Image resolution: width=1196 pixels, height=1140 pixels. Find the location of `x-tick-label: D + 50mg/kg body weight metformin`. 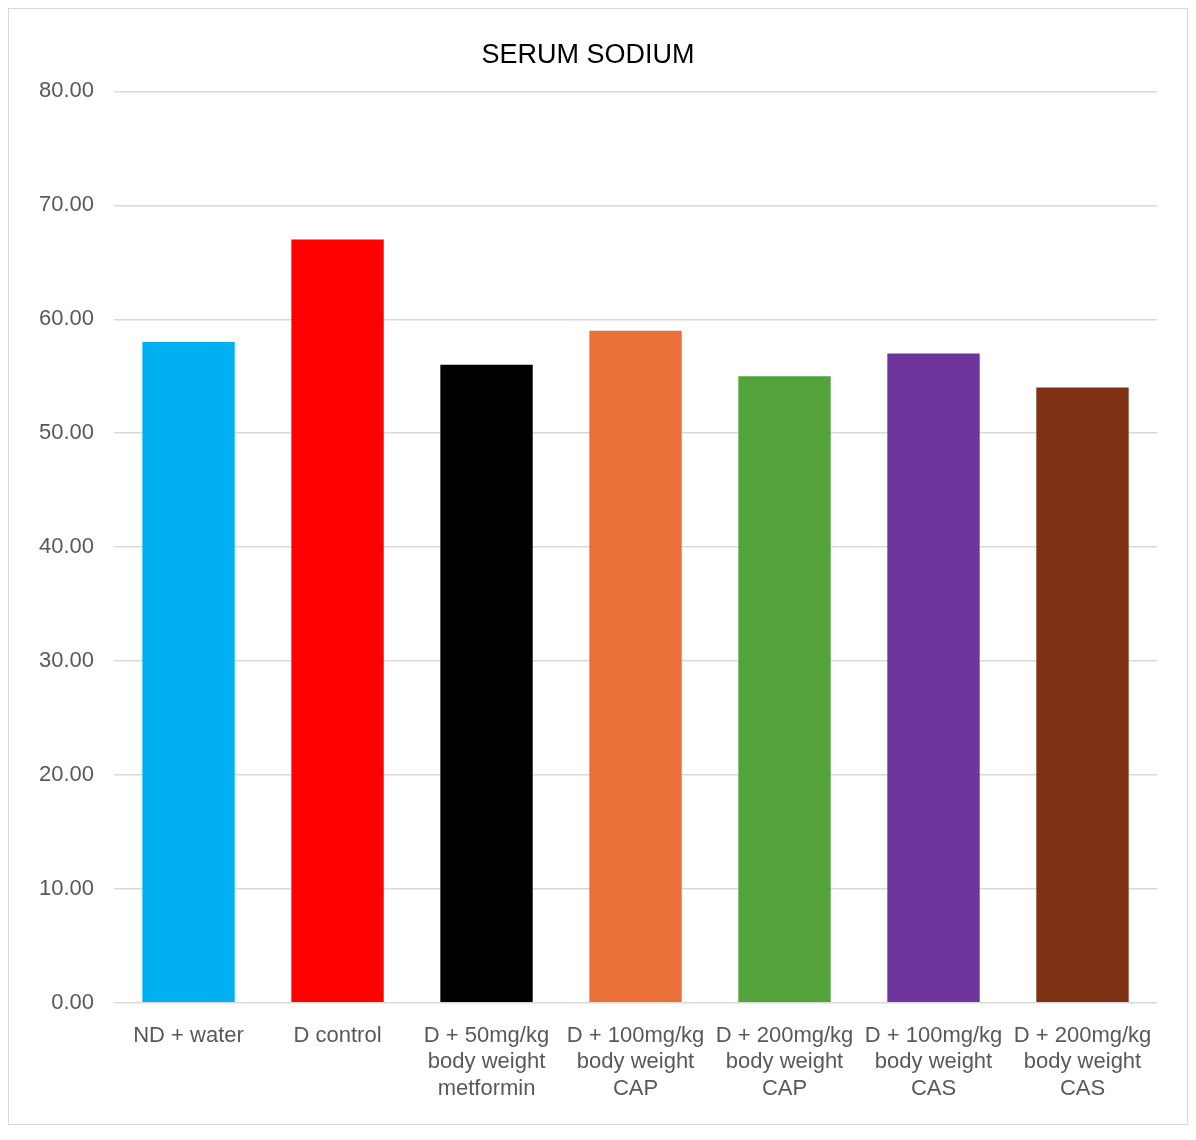

x-tick-label: D + 50mg/kg body weight metformin is located at coordinates (486, 1061).